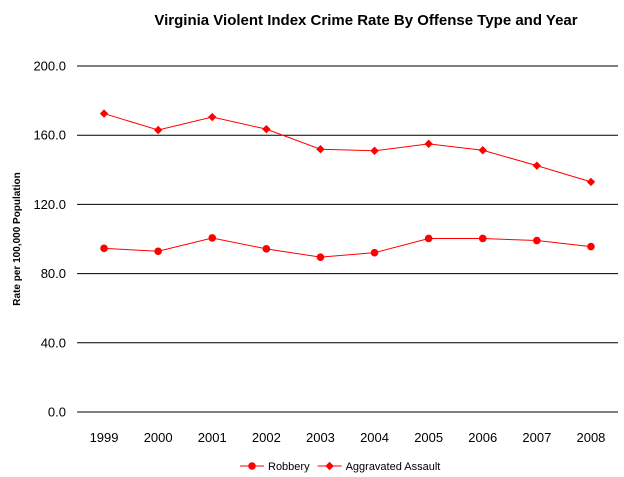 This screenshot has height=477, width=624. Describe the element at coordinates (57, 412) in the screenshot. I see `y-tick-label: 0.0` at that location.